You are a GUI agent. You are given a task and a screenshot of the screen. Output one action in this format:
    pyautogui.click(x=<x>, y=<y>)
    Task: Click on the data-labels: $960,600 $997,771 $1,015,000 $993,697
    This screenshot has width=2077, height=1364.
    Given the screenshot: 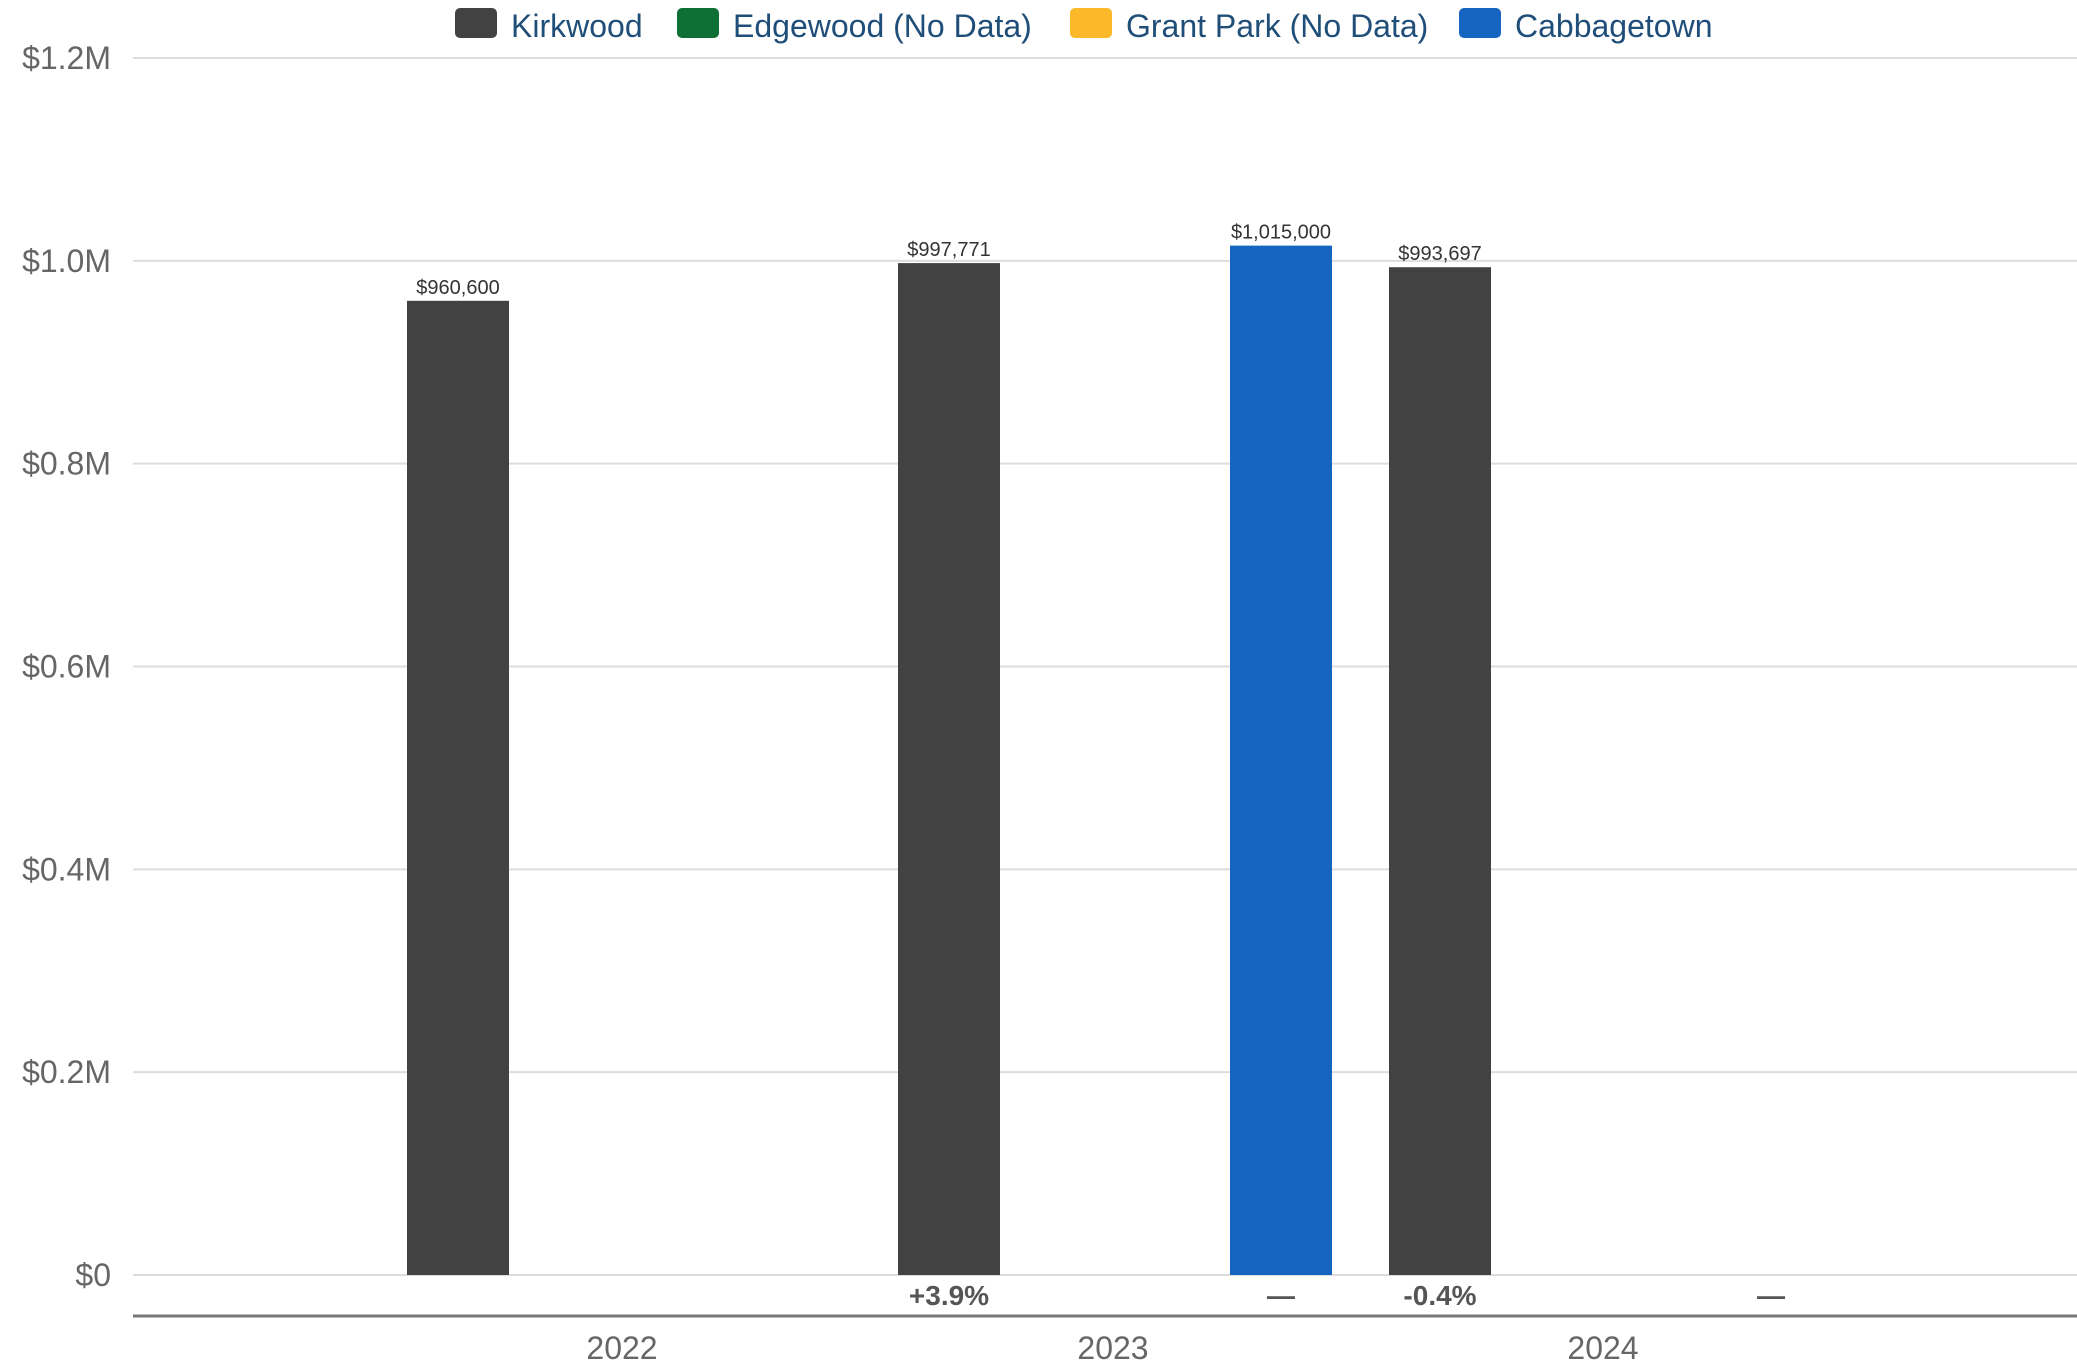 What is the action you would take?
    pyautogui.click(x=948, y=260)
    